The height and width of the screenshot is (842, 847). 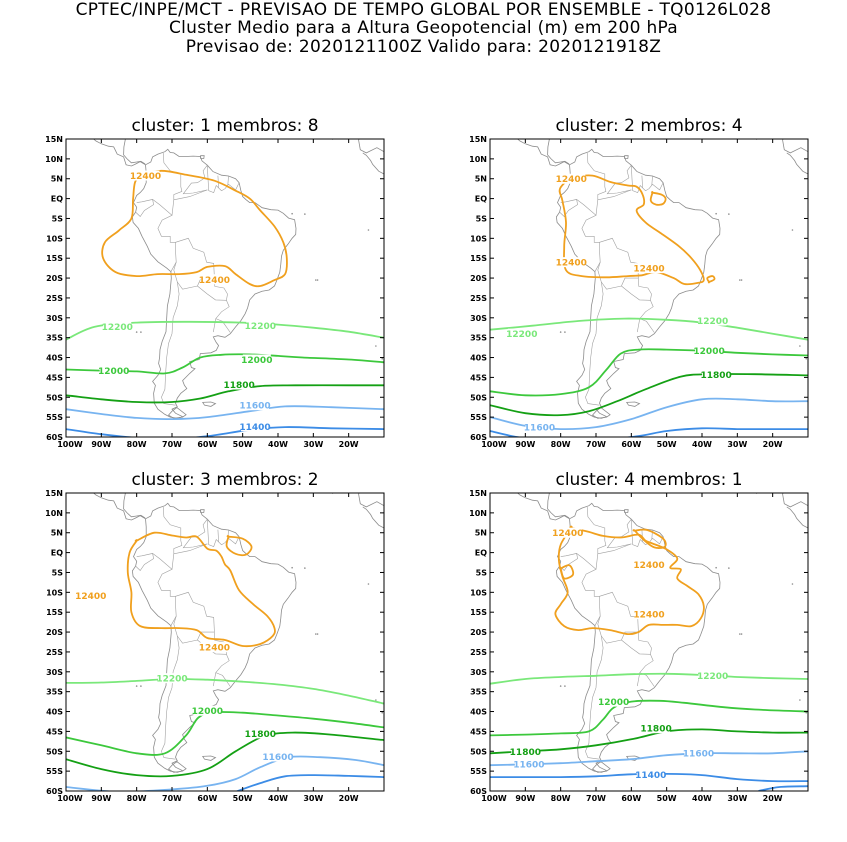 What do you see at coordinates (478, 592) in the screenshot?
I see `lat-tick-label: 10S` at bounding box center [478, 592].